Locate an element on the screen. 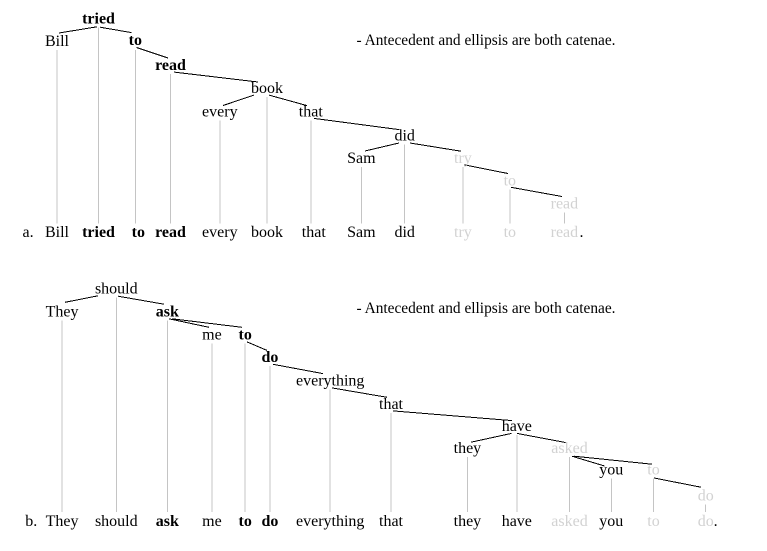  svg-text: a. is located at coordinates (28, 232).